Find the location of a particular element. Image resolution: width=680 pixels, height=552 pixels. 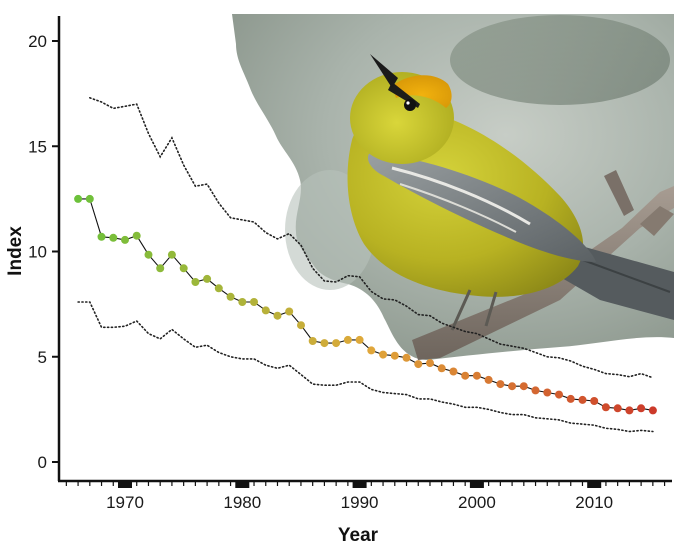

x-tick-label: 1990 is located at coordinates (360, 502).